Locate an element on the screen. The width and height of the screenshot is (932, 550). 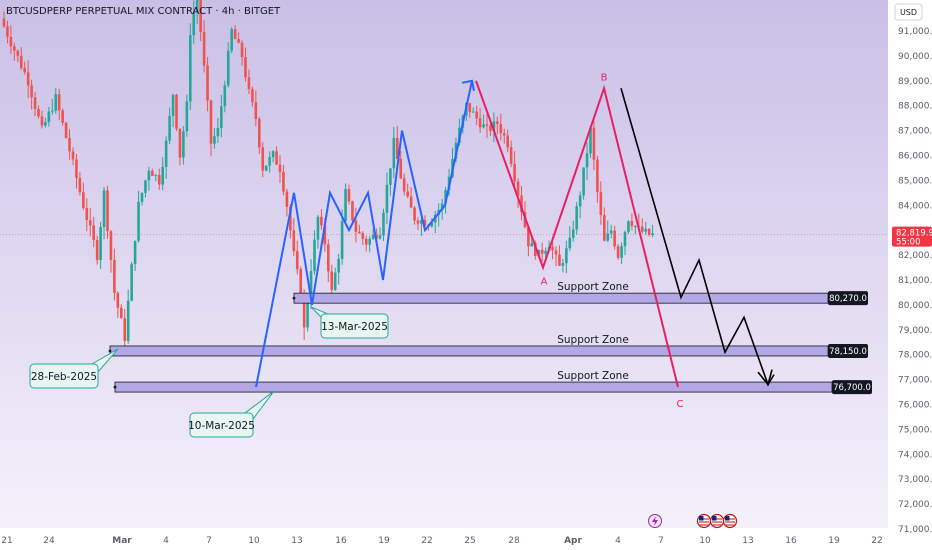
date-callout-label: 13-Mar-2025 is located at coordinates (354, 327).